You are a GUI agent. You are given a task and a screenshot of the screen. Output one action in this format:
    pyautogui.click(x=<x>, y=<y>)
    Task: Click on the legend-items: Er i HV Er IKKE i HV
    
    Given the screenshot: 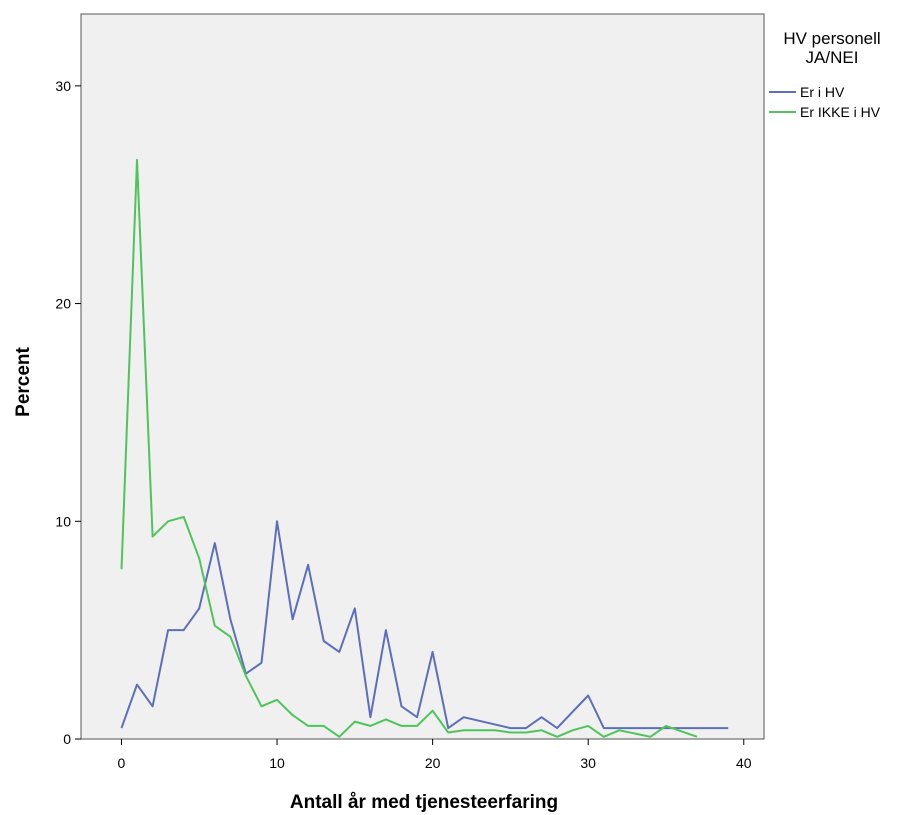 What is the action you would take?
    pyautogui.click(x=825, y=102)
    